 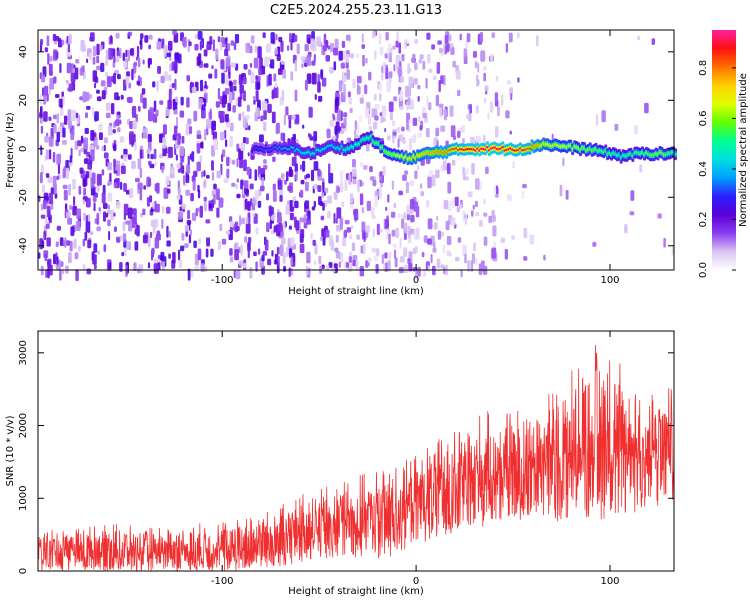 I want to click on colorbar-label: Normalized spectral amplitude, so click(x=743, y=150).